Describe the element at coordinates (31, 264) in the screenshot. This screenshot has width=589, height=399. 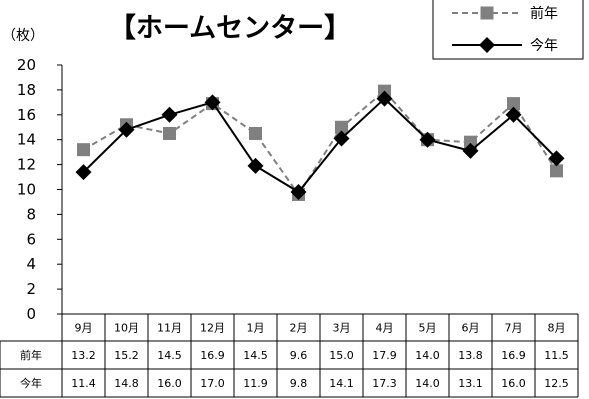
I see `y-tick-label: 4` at that location.